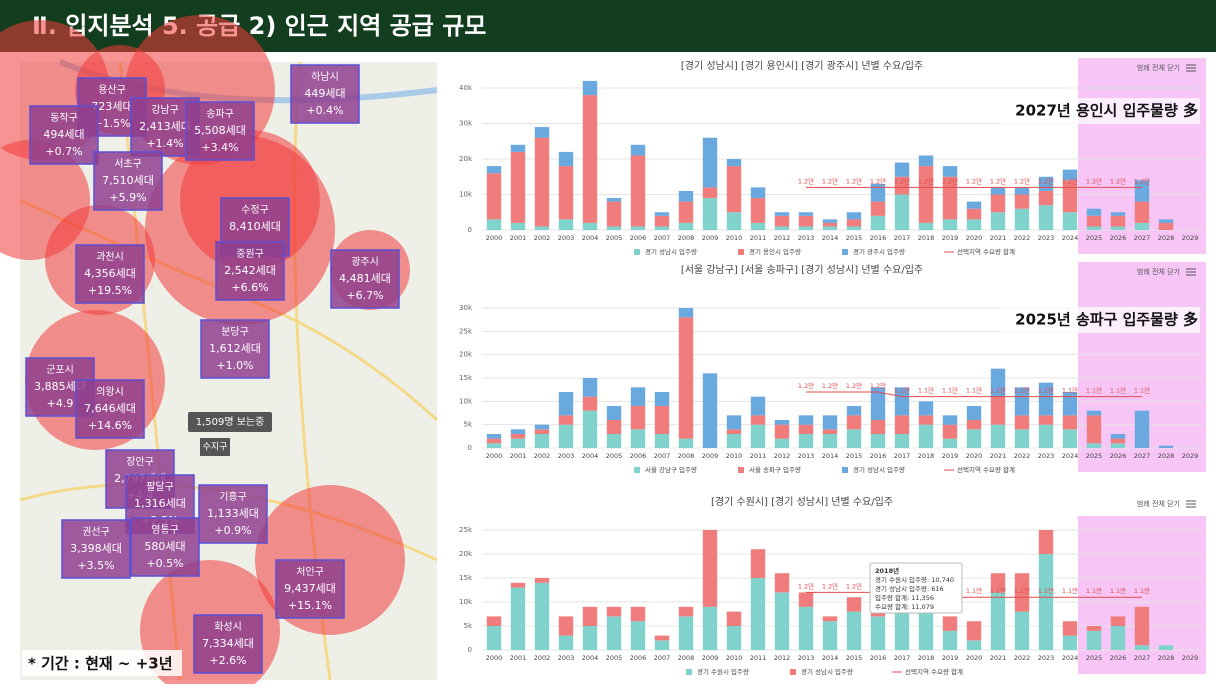  Describe the element at coordinates (466, 554) in the screenshot. I see `y-tick-label: 20k` at that location.